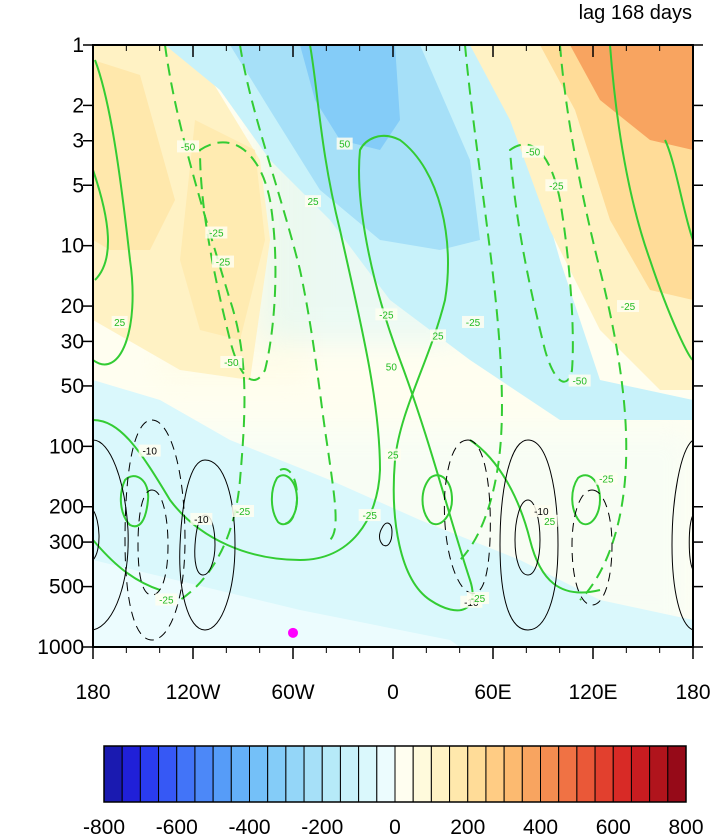  I want to click on contour-blob-c, so click(586, 500).